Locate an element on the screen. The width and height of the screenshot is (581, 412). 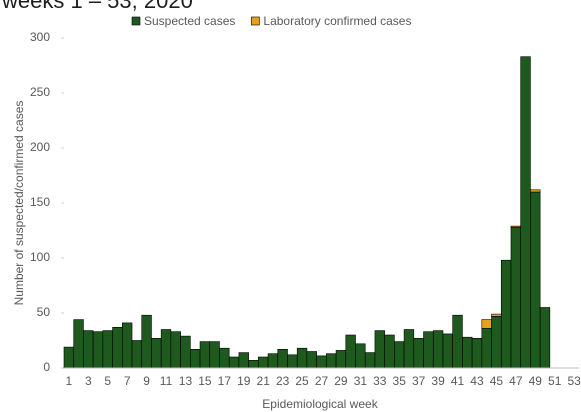
x-tick-label: 41 is located at coordinates (458, 381).